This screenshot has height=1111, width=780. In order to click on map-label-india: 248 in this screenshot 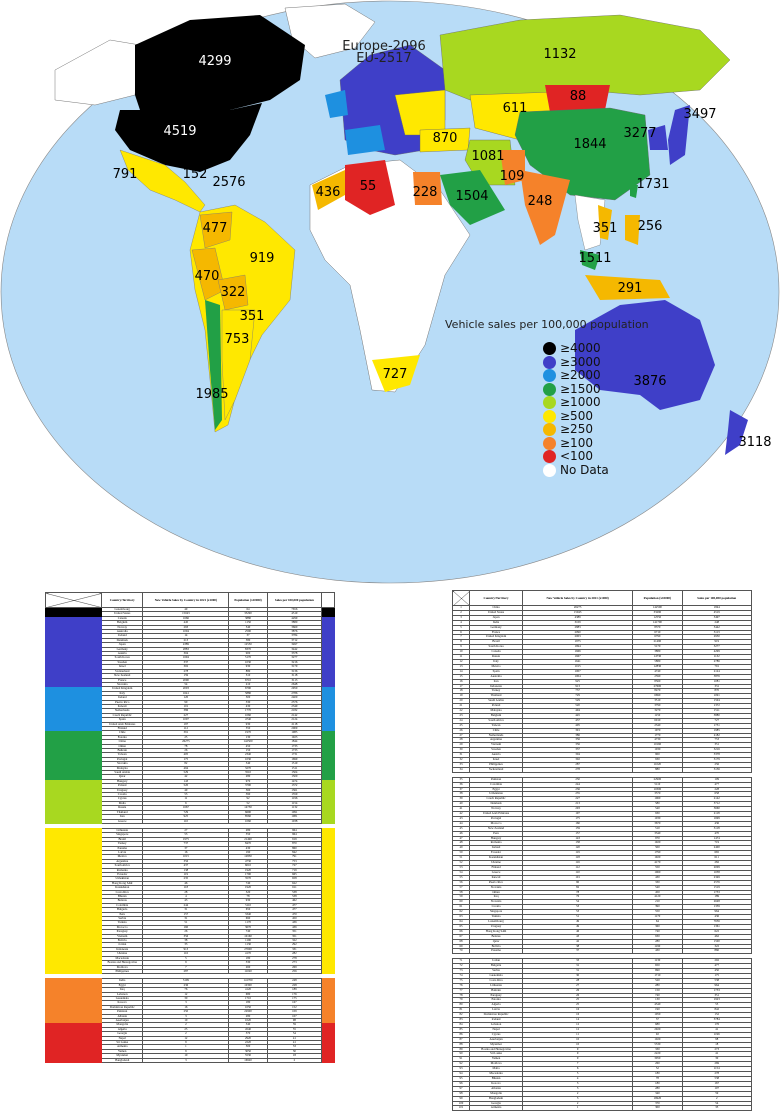, I will do `click(540, 201)`.